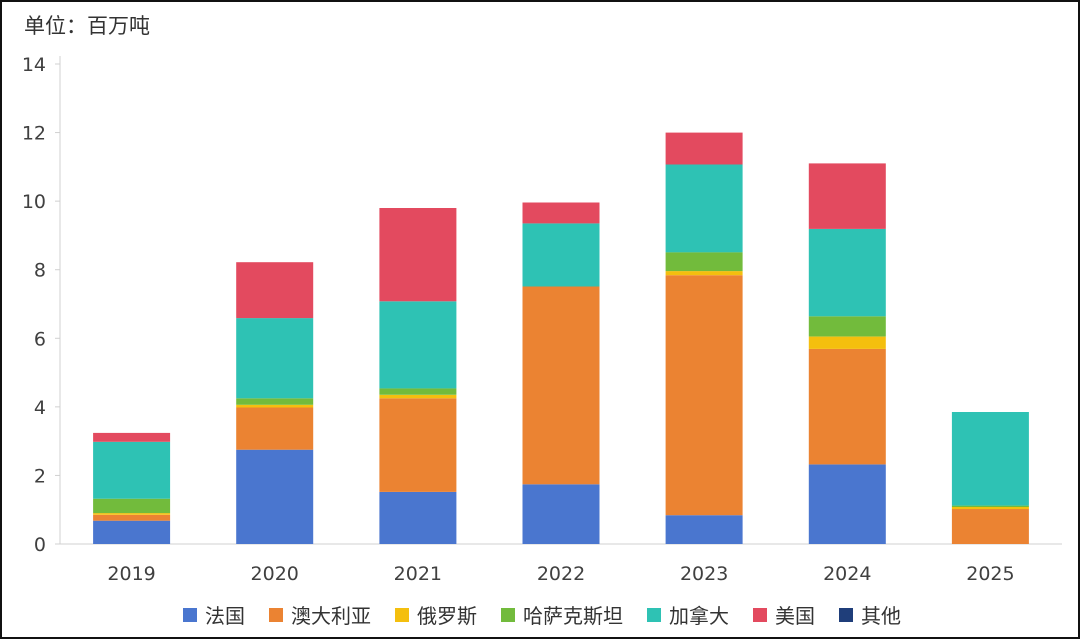  Describe the element at coordinates (795, 616) in the screenshot. I see `legend-label: 美国` at that location.